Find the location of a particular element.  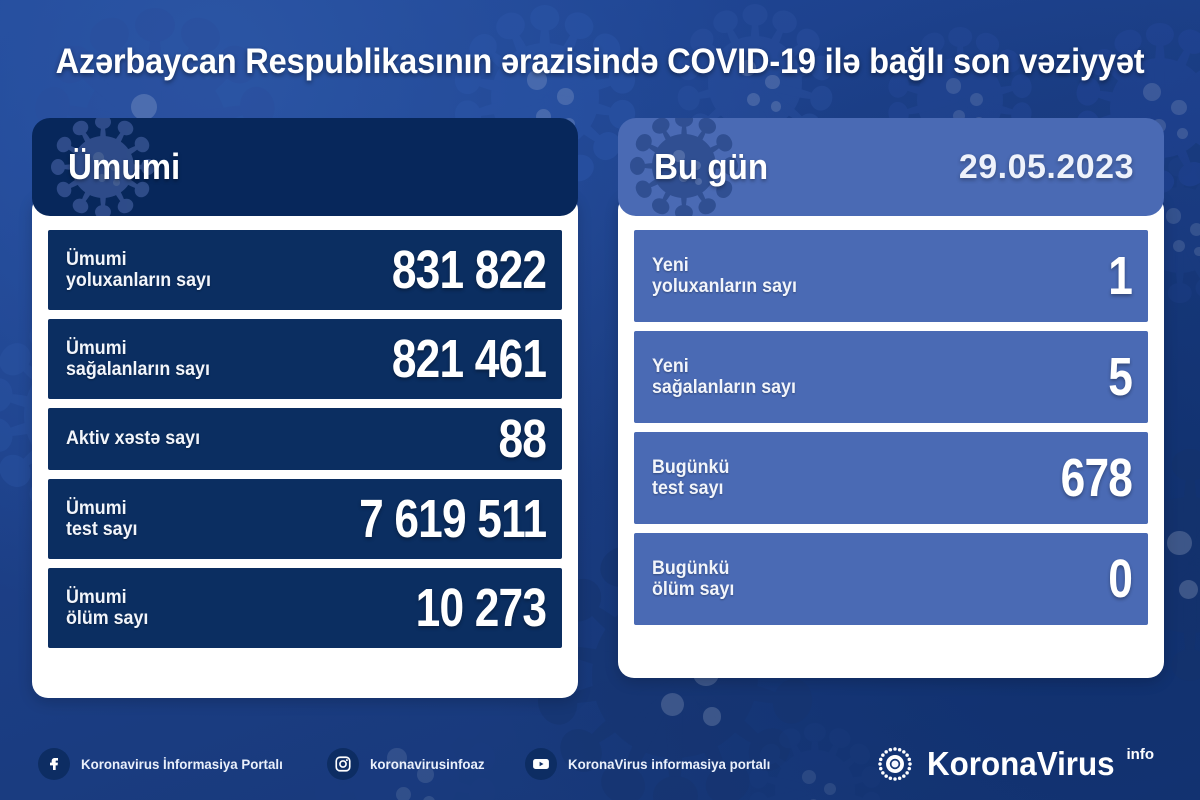

total-tests-label: Ümumi test sayı is located at coordinates (102, 518).